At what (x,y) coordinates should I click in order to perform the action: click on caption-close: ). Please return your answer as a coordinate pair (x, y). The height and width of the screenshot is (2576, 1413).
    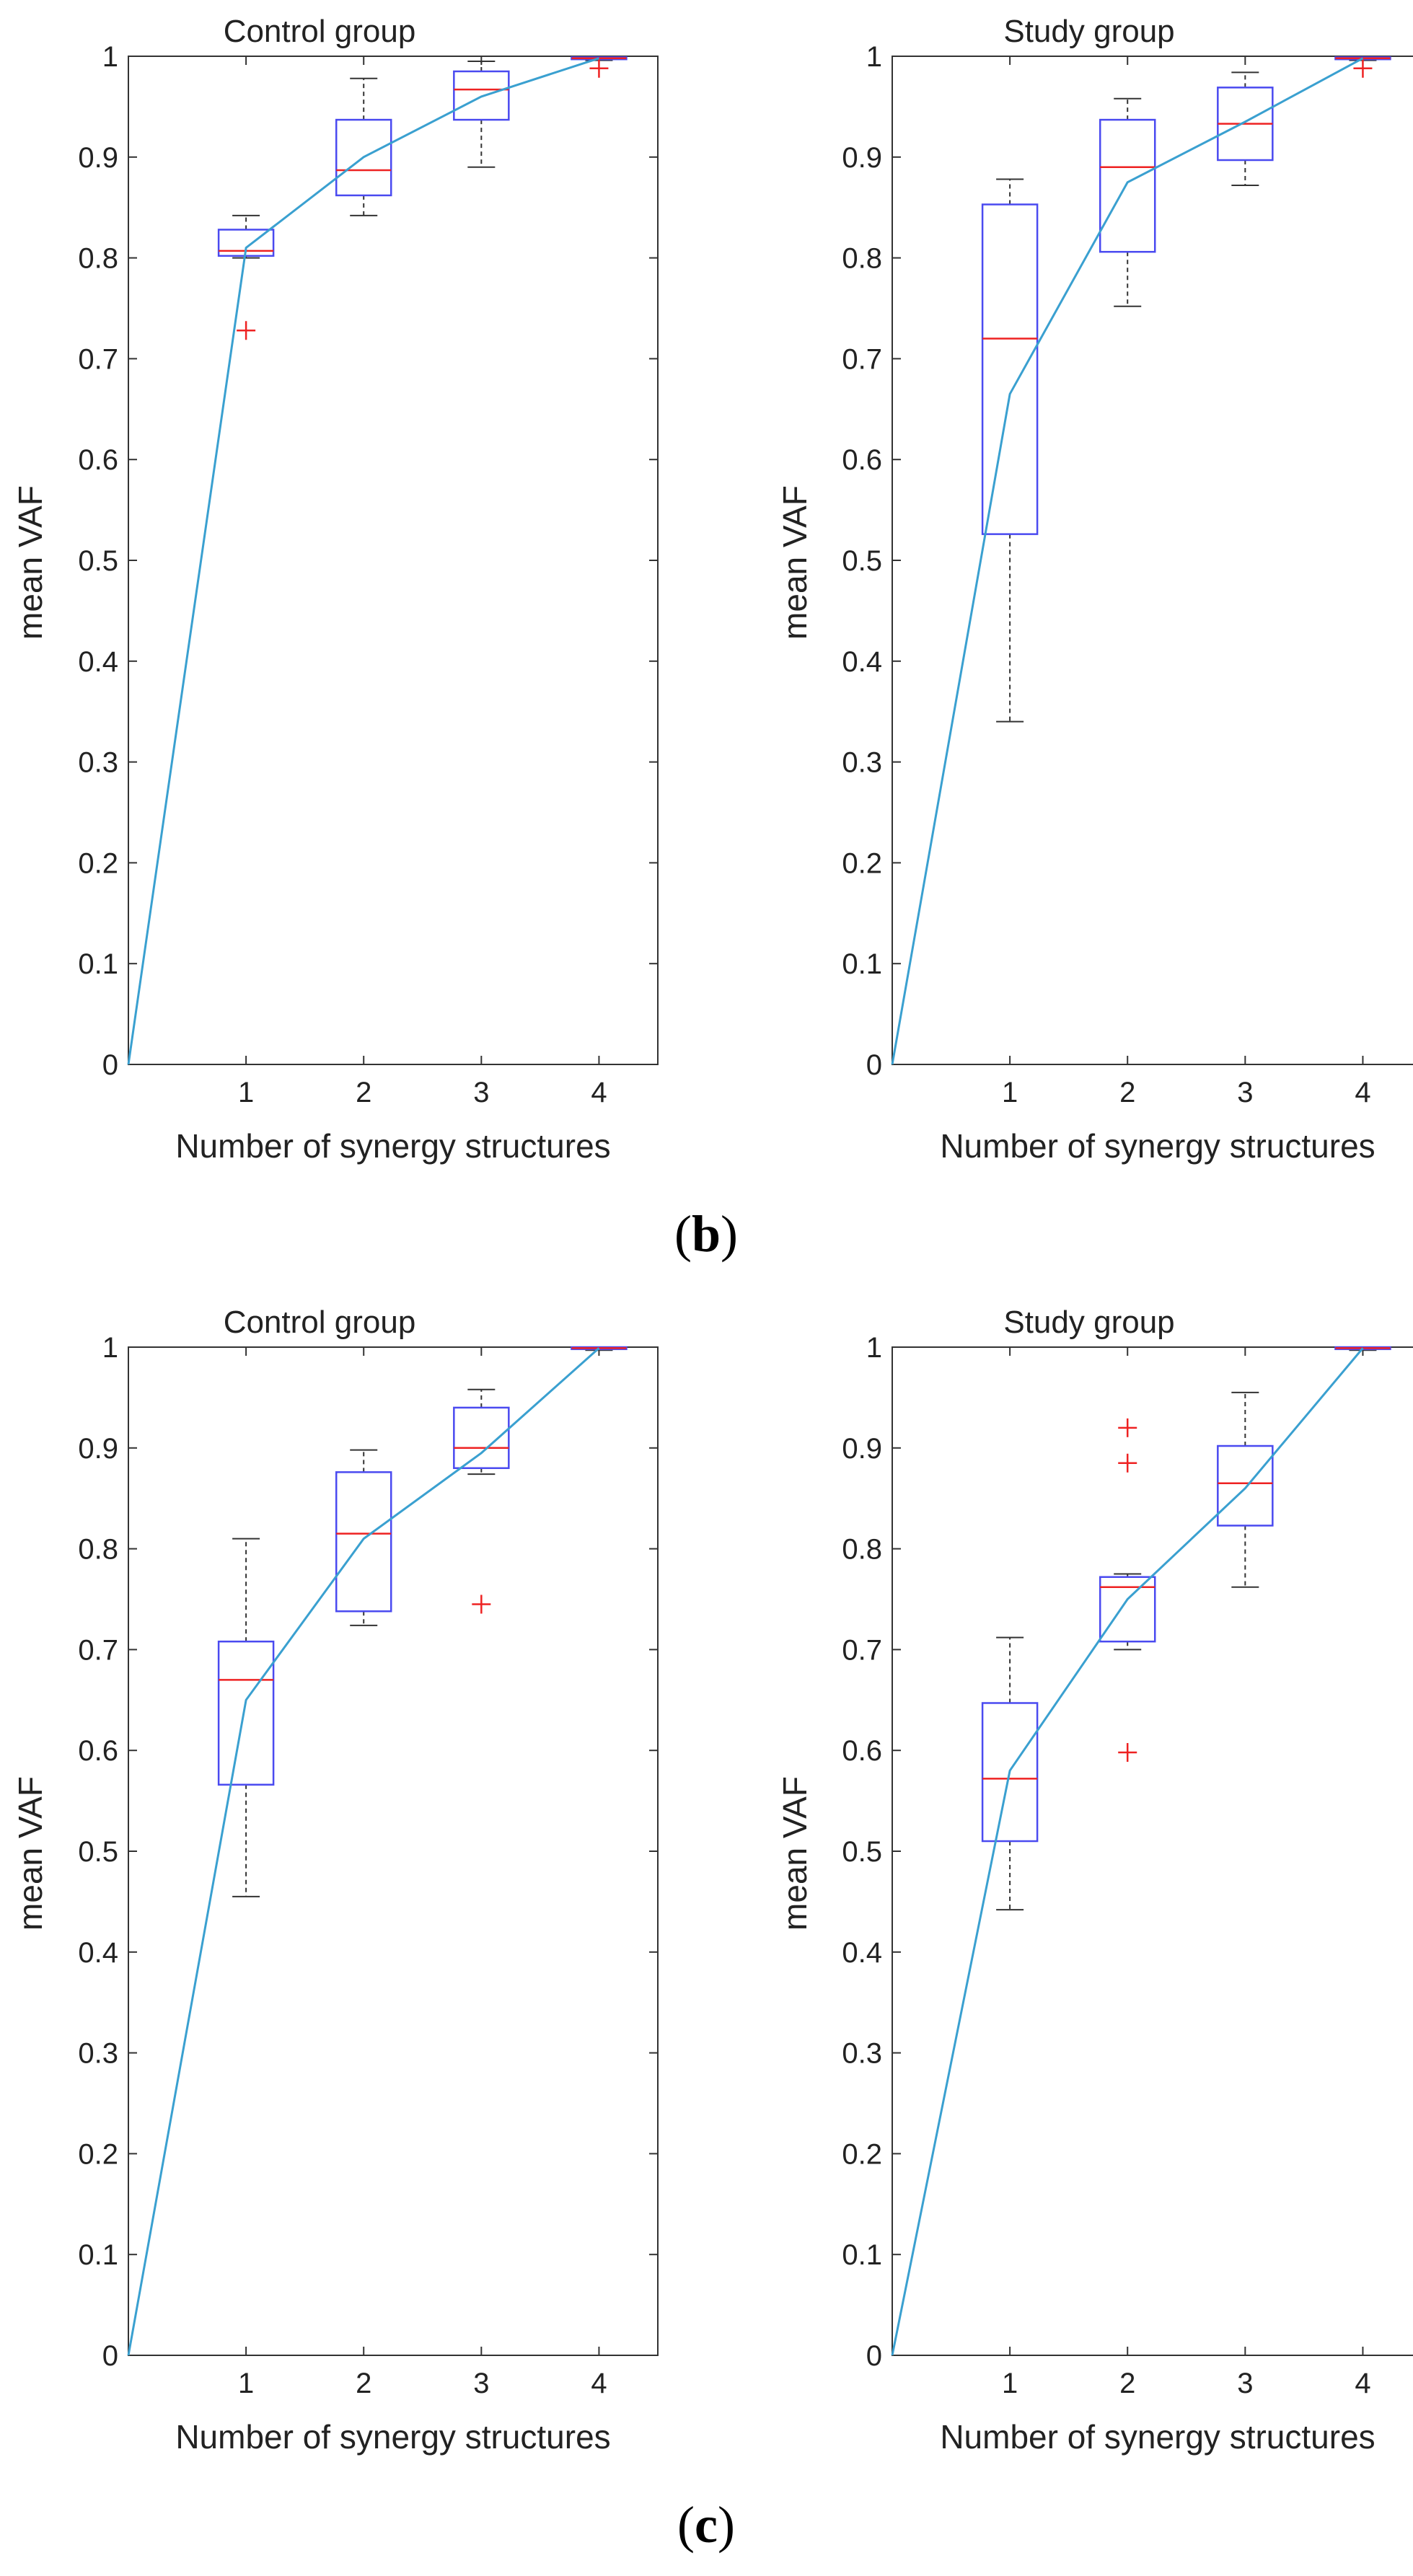
    Looking at the image, I should click on (726, 2525).